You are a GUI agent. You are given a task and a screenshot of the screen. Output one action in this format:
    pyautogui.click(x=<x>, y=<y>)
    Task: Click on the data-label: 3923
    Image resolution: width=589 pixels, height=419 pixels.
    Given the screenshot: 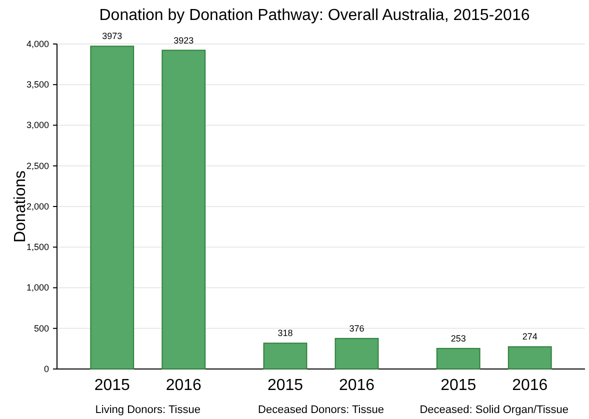 What is the action you would take?
    pyautogui.click(x=184, y=40)
    